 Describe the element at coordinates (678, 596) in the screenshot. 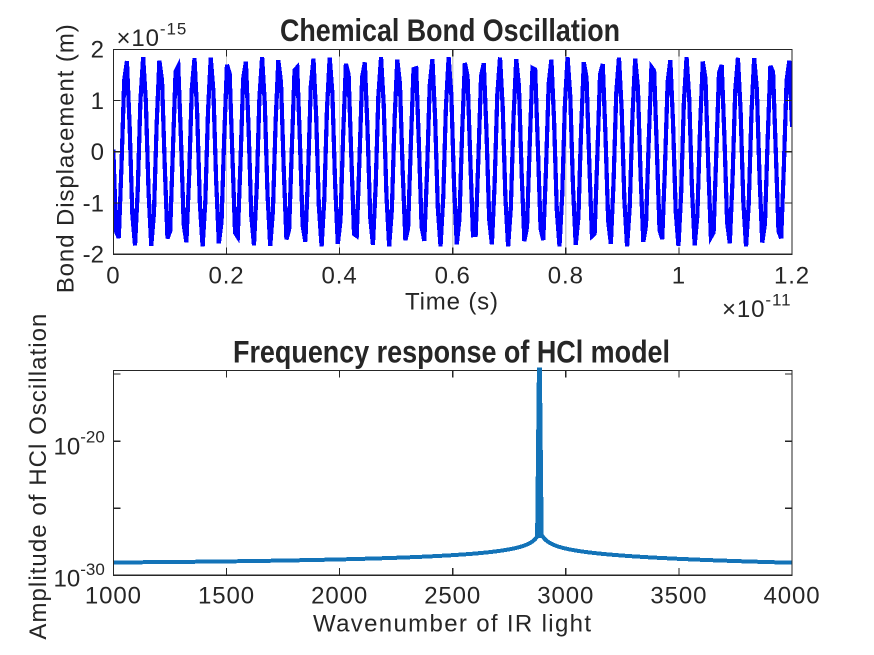

I see `svg-text: 3500` at that location.